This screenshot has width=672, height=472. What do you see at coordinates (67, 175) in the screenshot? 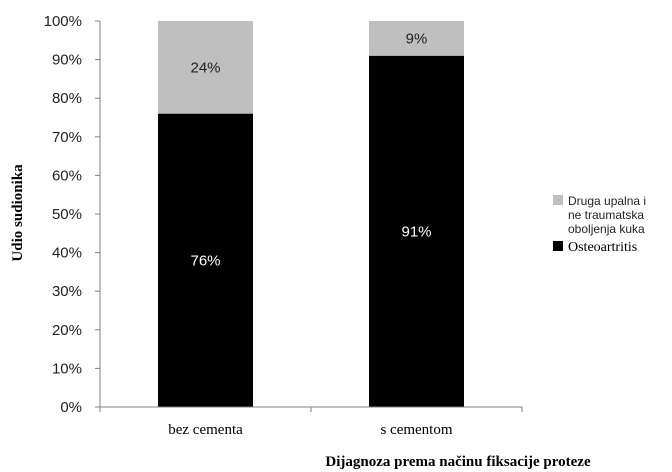
I see `y-tick-label: 60%` at bounding box center [67, 175].